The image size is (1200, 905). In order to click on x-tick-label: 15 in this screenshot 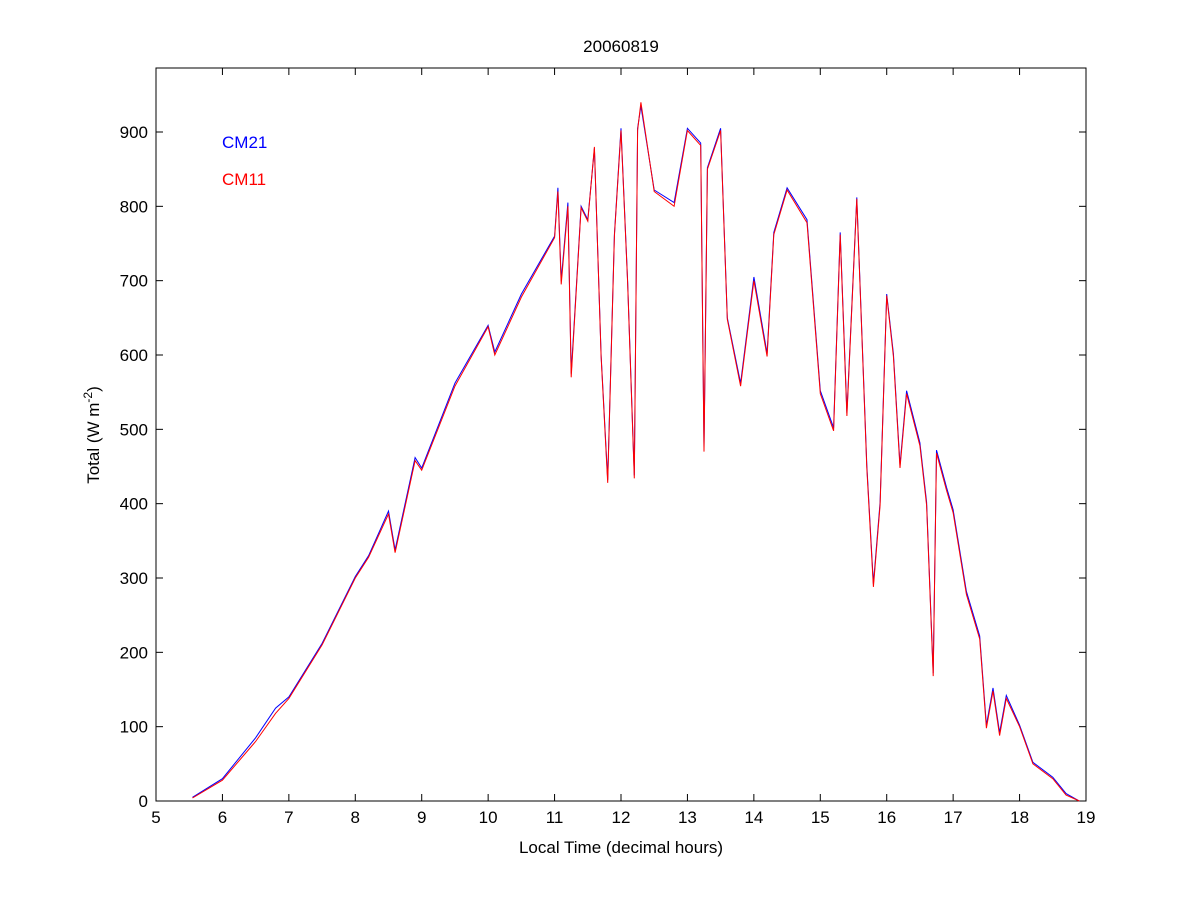, I will do `click(820, 817)`.